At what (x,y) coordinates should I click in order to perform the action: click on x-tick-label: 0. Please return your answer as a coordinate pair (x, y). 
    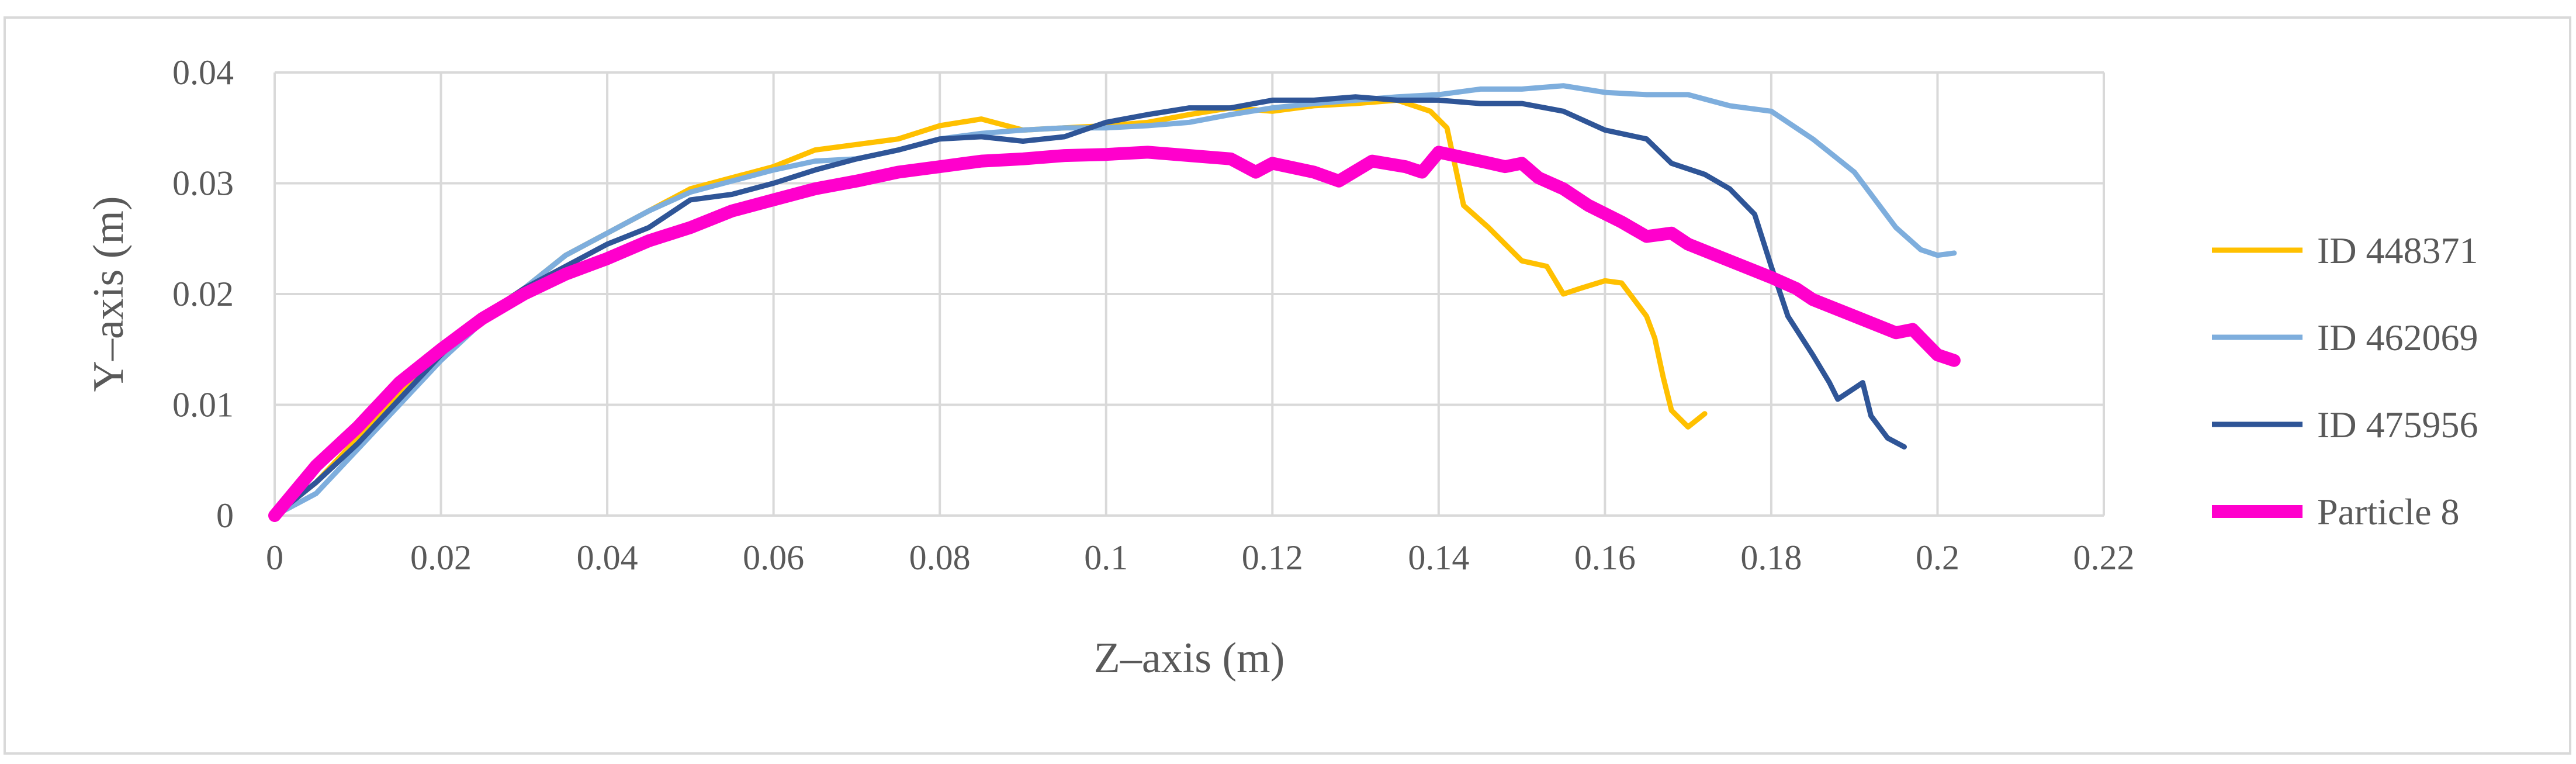
    Looking at the image, I should click on (274, 557).